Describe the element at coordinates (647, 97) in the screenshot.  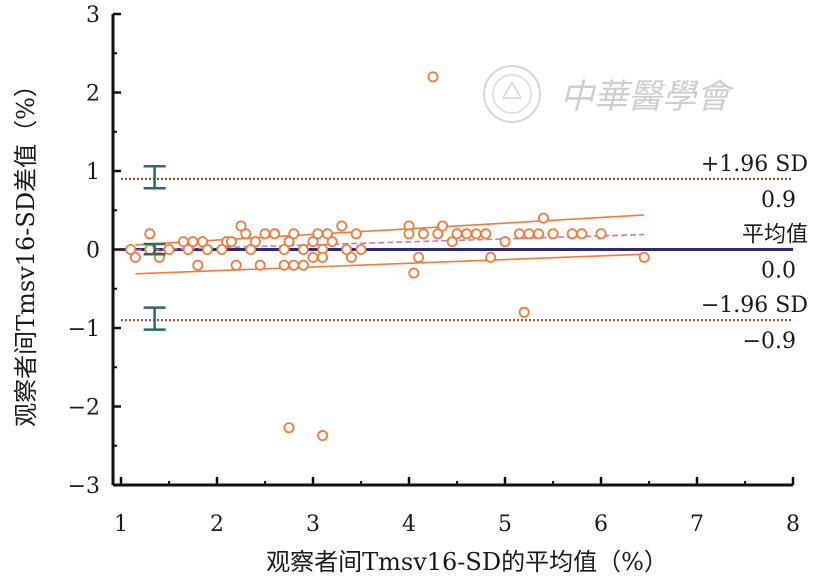
I see `watermark-text: 中華醫學會` at that location.